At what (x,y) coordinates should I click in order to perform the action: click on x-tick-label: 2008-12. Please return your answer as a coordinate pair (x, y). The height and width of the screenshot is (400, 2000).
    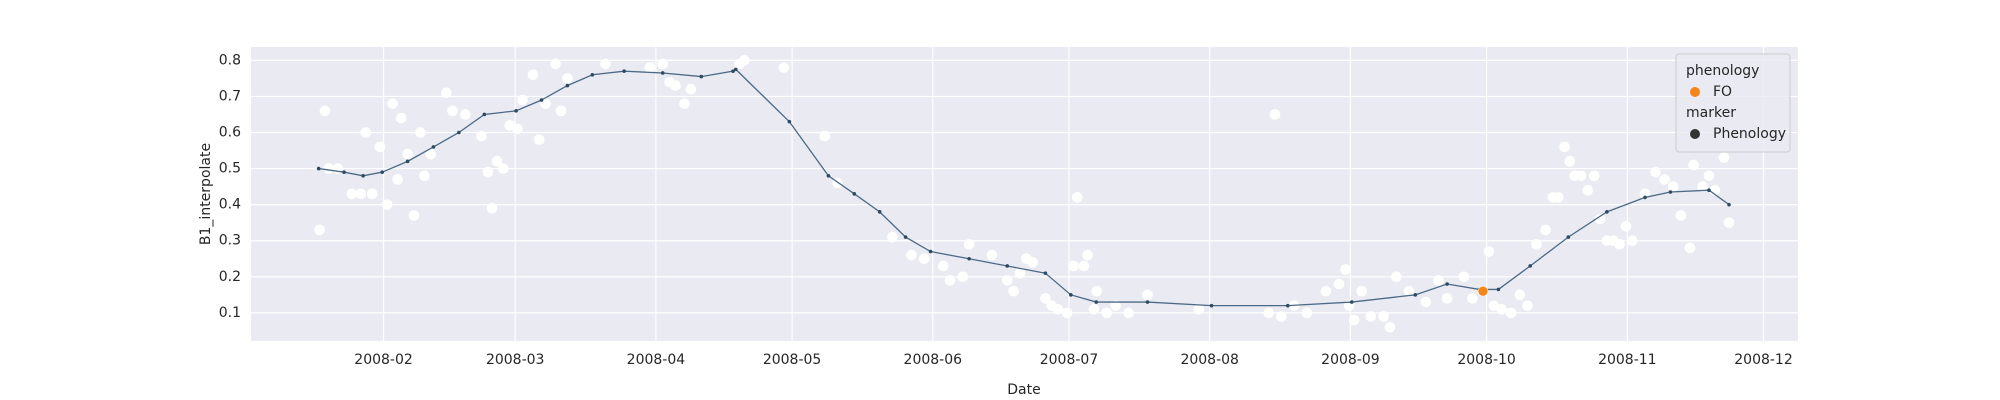
    Looking at the image, I should click on (1763, 360).